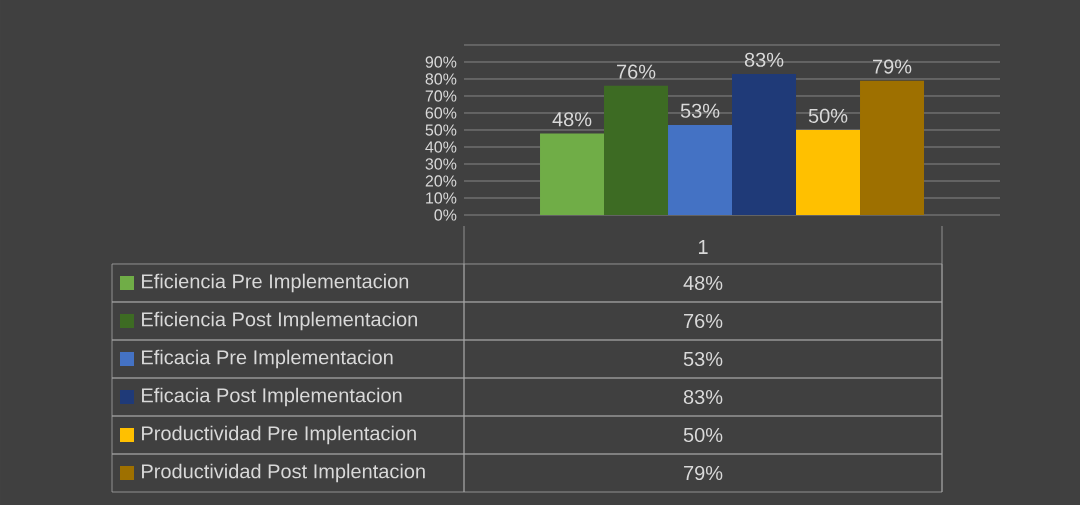 This screenshot has height=505, width=1080. What do you see at coordinates (703, 473) in the screenshot?
I see `text: 79%` at bounding box center [703, 473].